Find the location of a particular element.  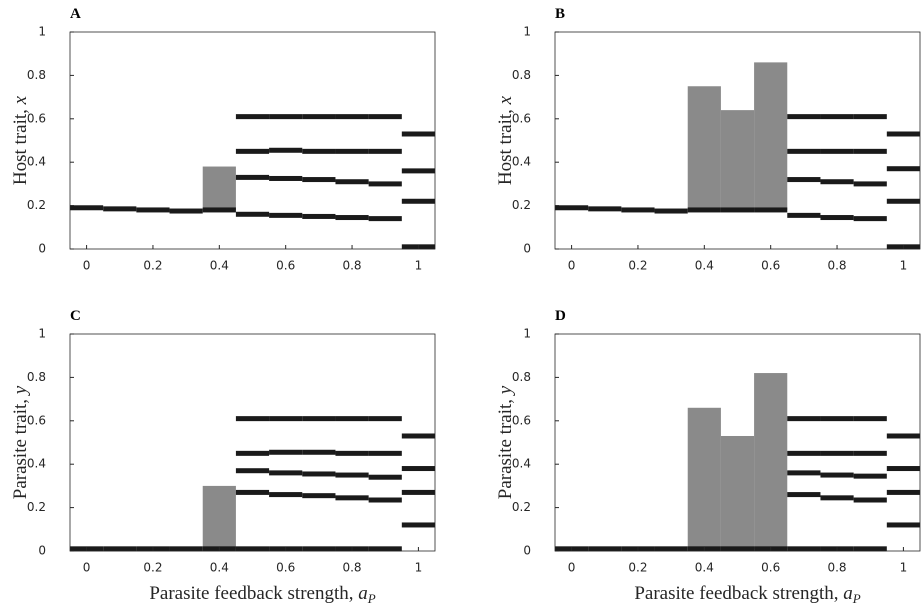

y-axis-label-text: Parasite trait, is located at coordinates (20, 446).